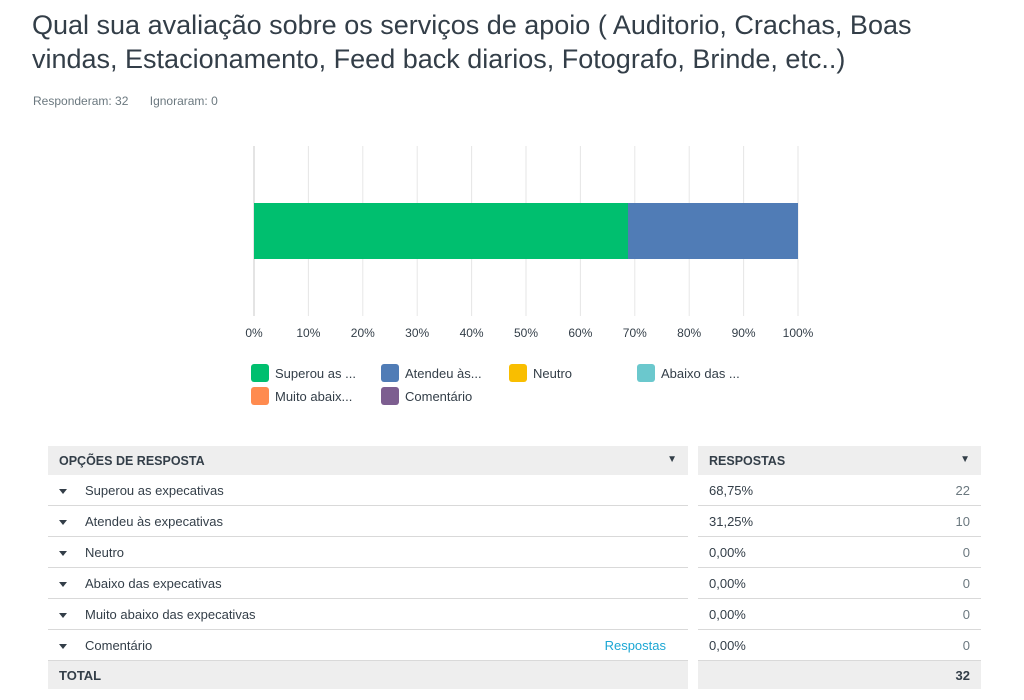 The image size is (1024, 700). I want to click on option-label: Abaixo das expecativas, so click(153, 583).